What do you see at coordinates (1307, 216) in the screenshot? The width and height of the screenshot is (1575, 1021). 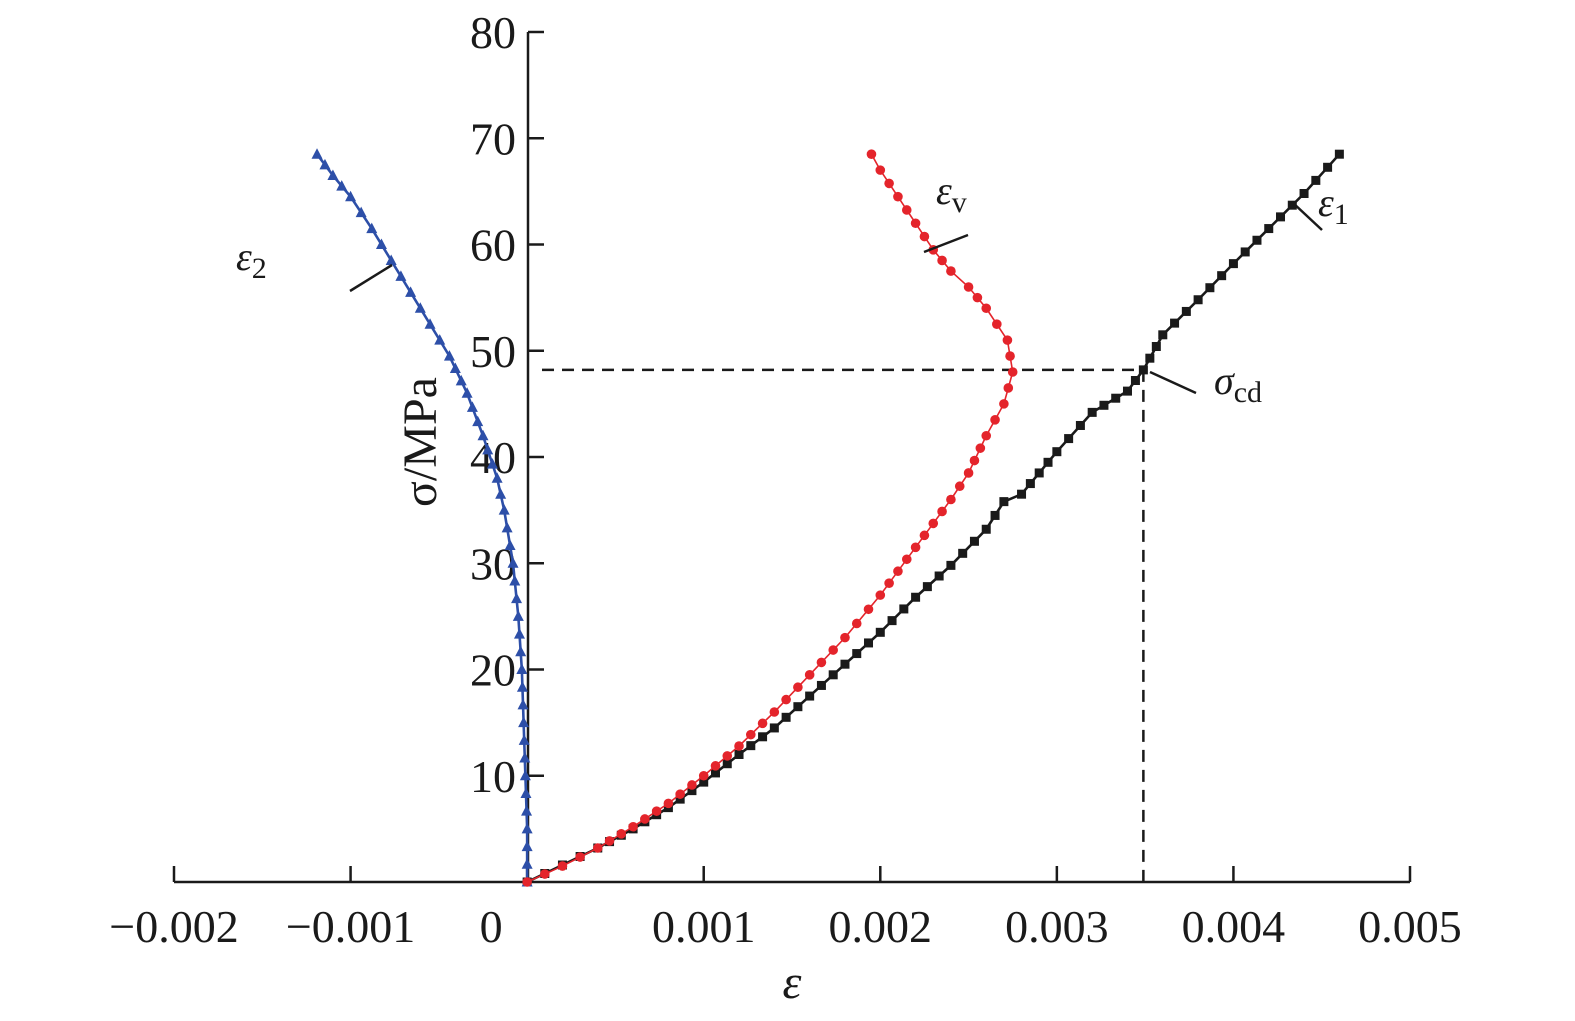 I see `epsilon-1-leader-line` at bounding box center [1307, 216].